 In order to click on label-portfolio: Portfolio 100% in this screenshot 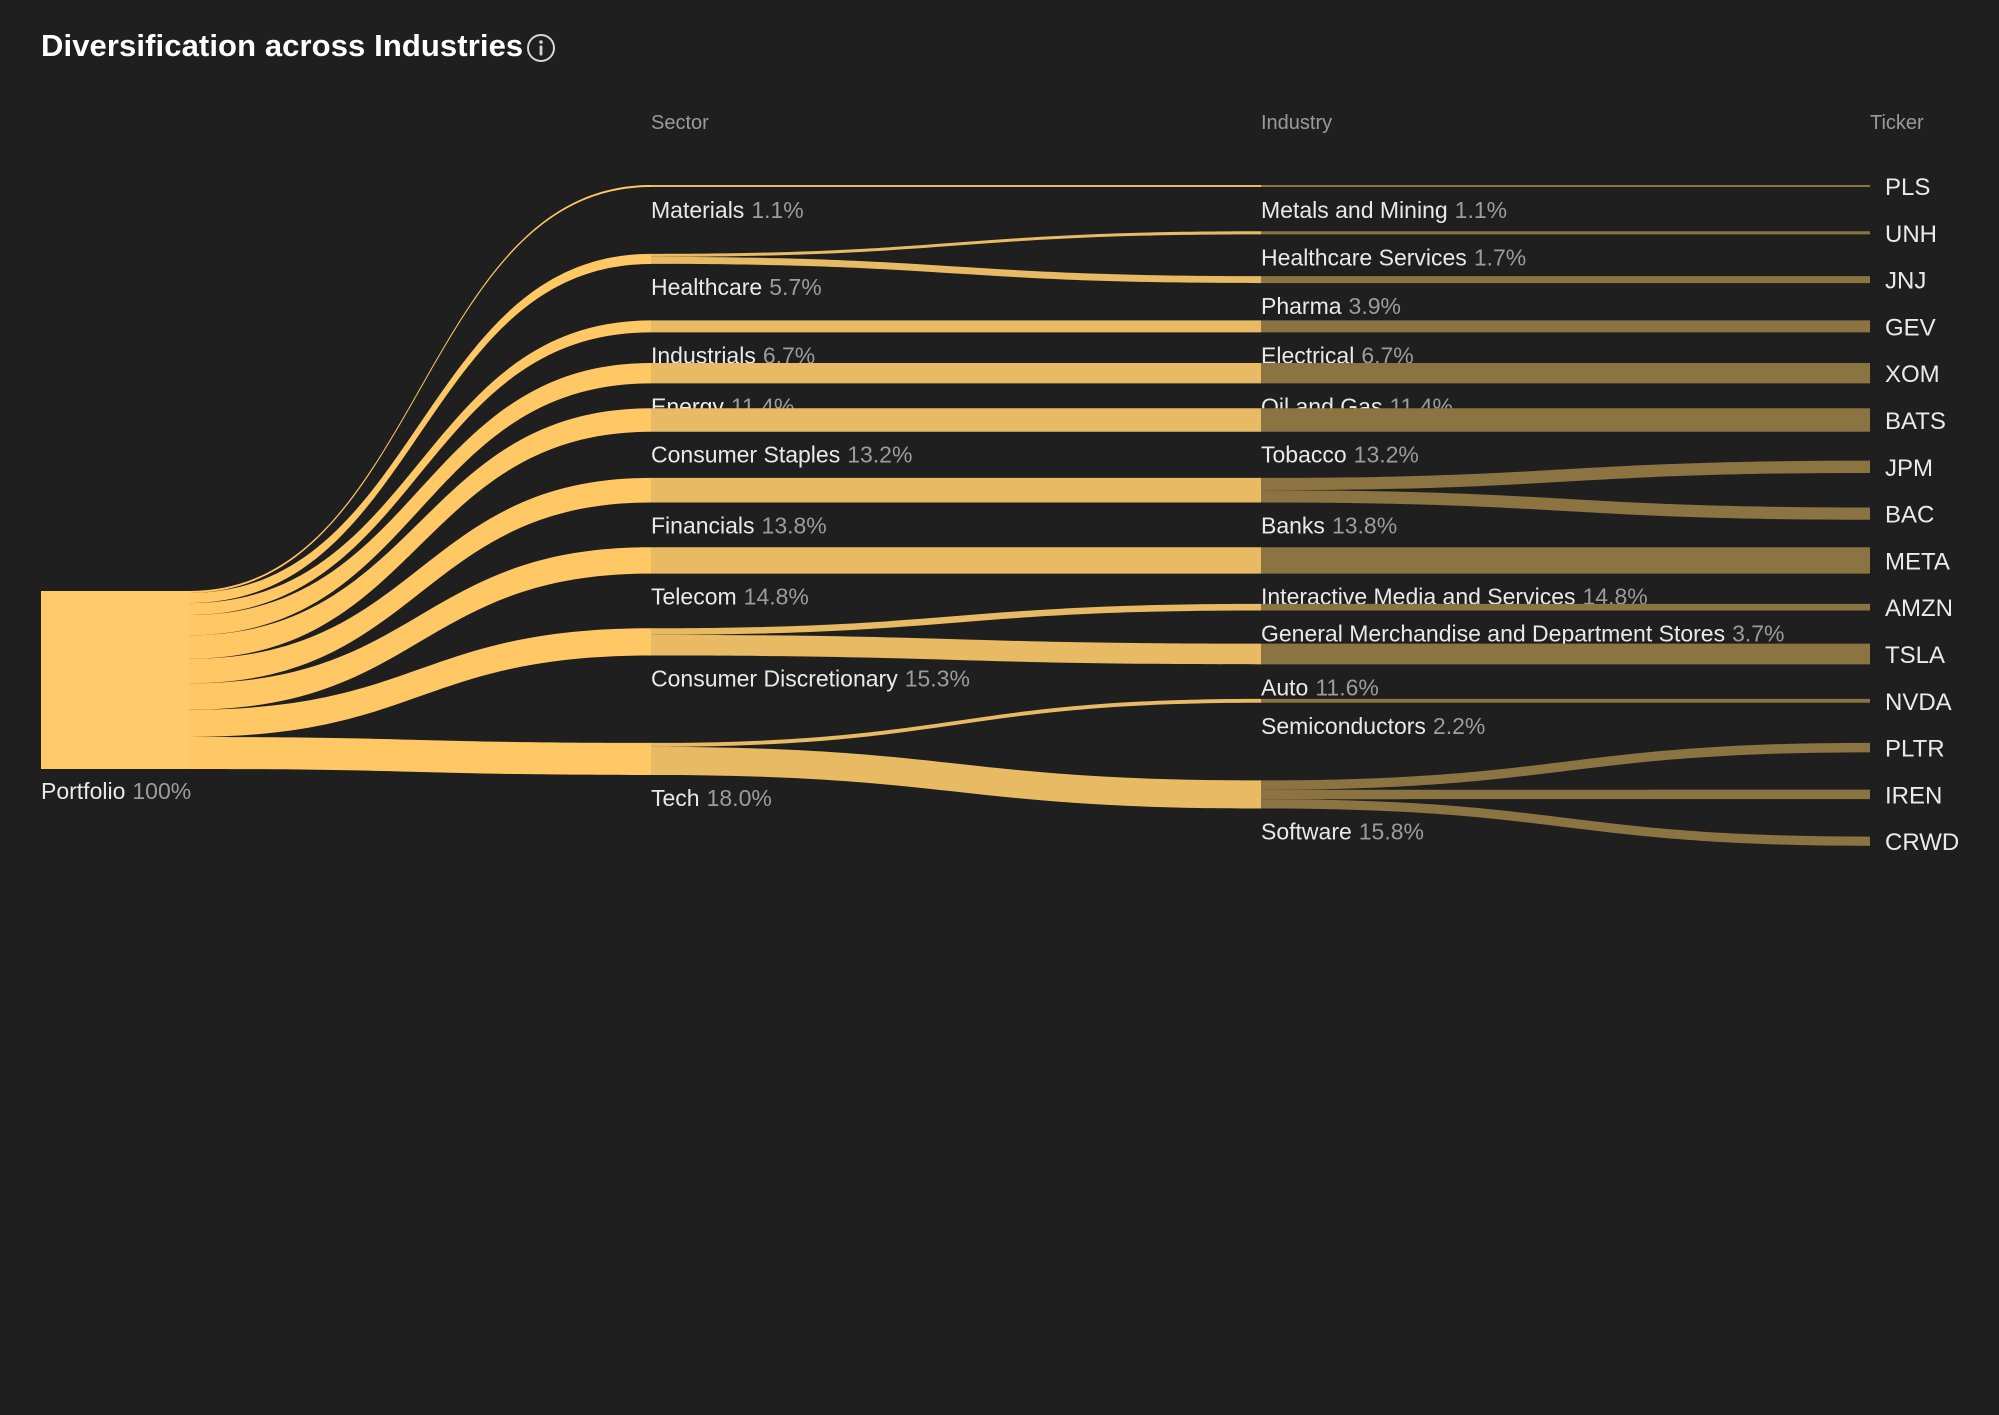, I will do `click(116, 791)`.